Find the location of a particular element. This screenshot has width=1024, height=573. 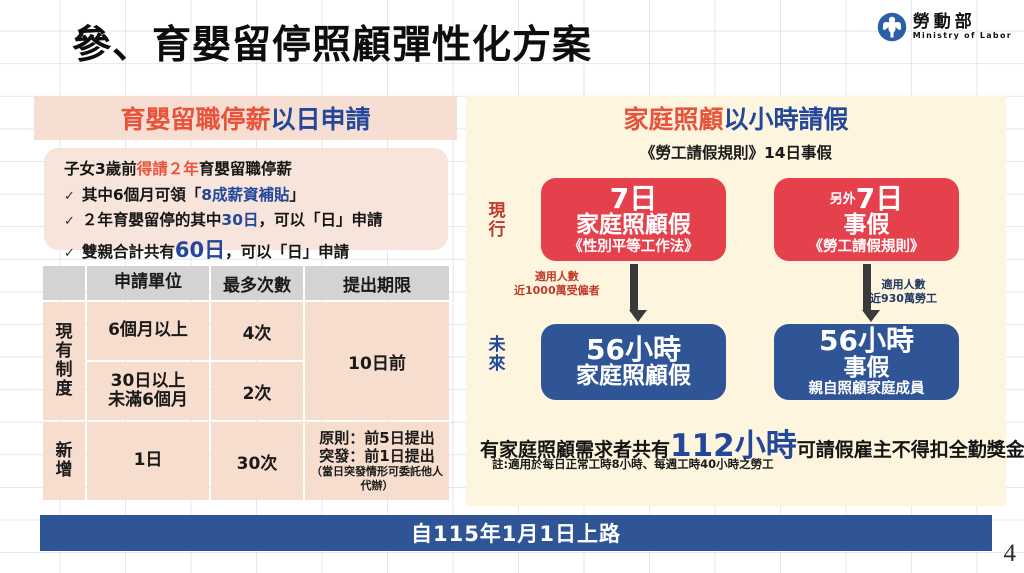

bullet-text: 其中6個月可領「8成薪資補貼」 is located at coordinates (193, 194).